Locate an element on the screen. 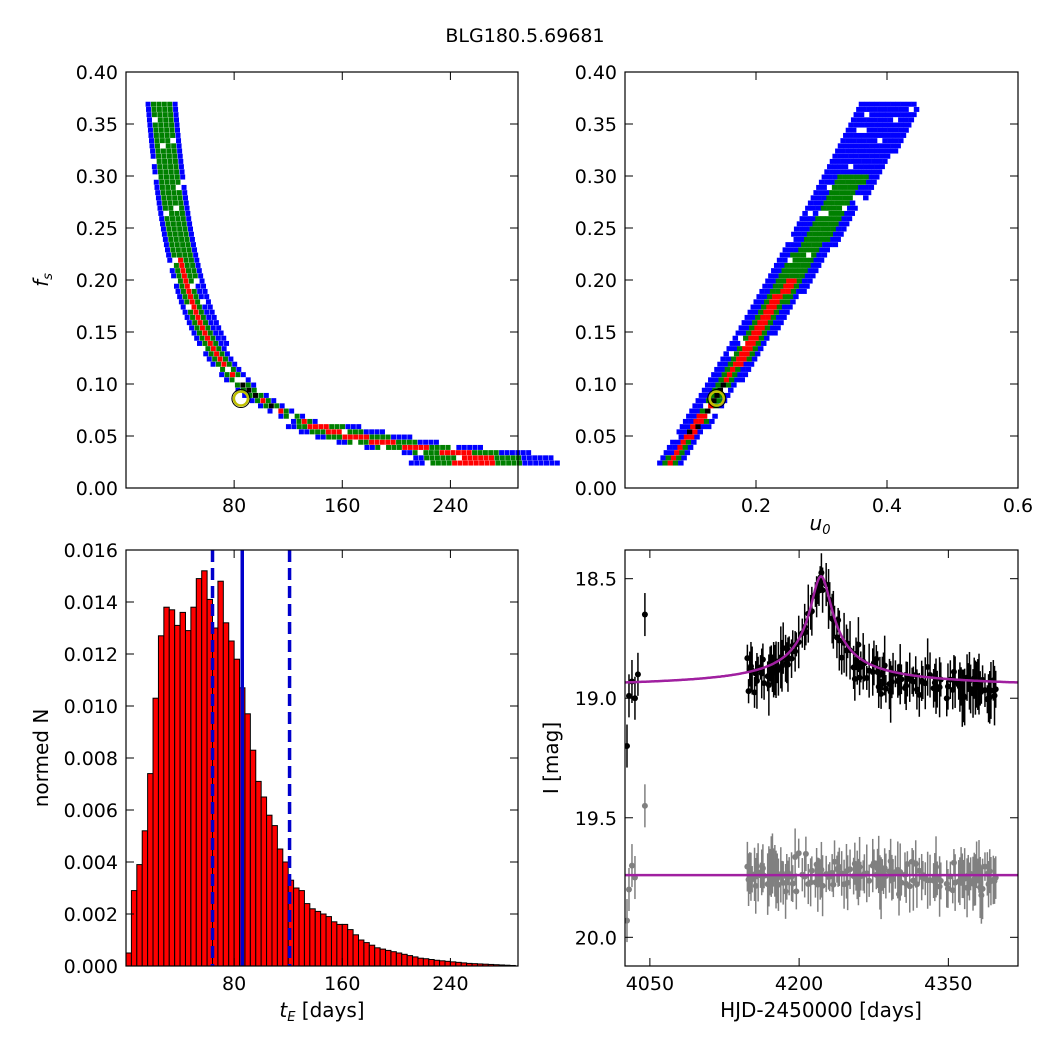 Image resolution: width=1050 pixels, height=1050 pixels. te-fs-best-marker-outline is located at coordinates (241, 399).